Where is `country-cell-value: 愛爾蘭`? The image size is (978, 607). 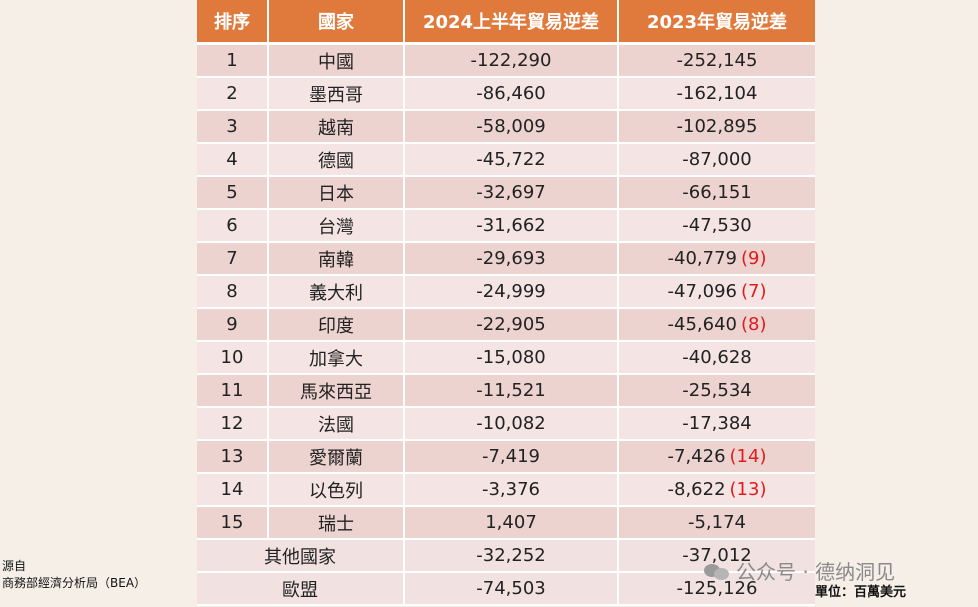
country-cell-value: 愛爾蘭 is located at coordinates (336, 458).